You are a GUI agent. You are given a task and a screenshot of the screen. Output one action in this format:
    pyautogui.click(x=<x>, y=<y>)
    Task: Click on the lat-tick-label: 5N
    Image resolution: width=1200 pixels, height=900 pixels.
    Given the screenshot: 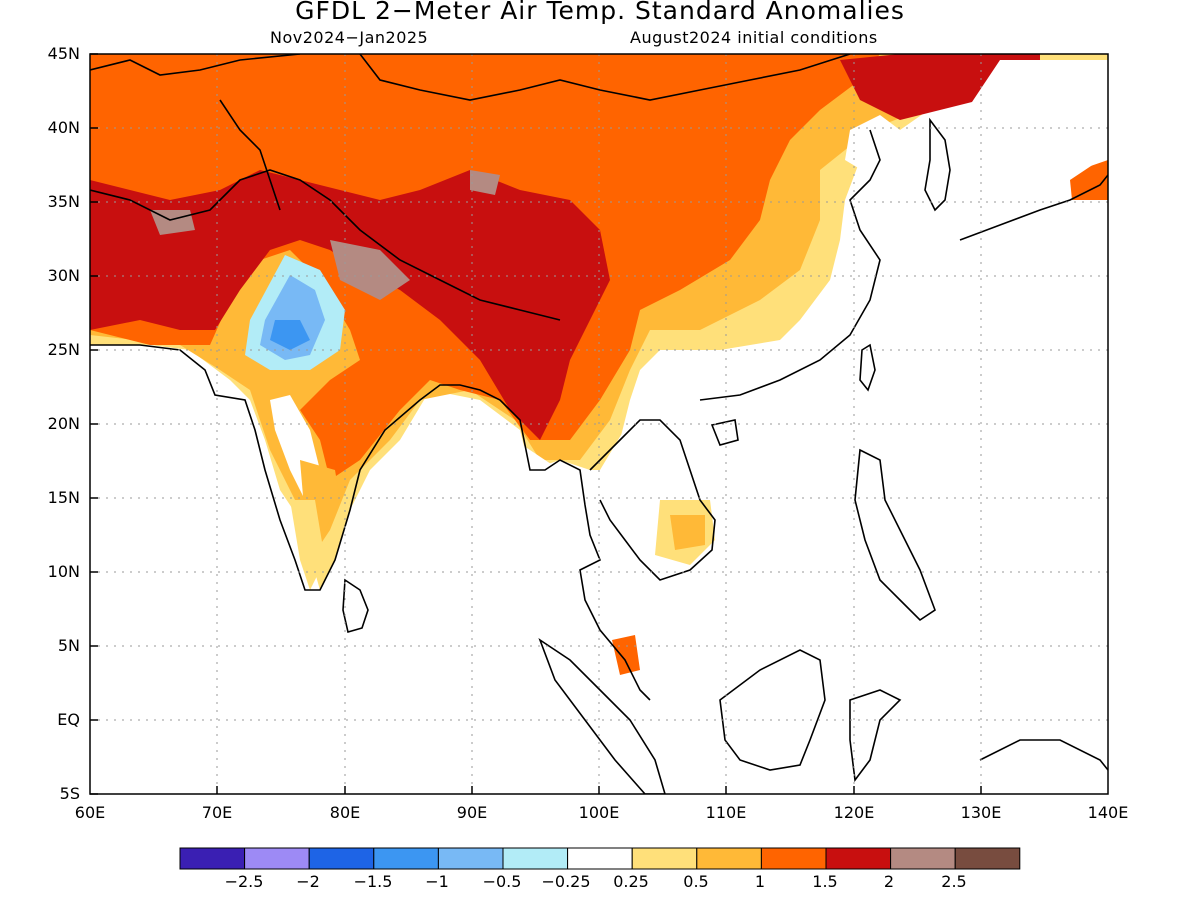 What is the action you would take?
    pyautogui.click(x=68, y=645)
    